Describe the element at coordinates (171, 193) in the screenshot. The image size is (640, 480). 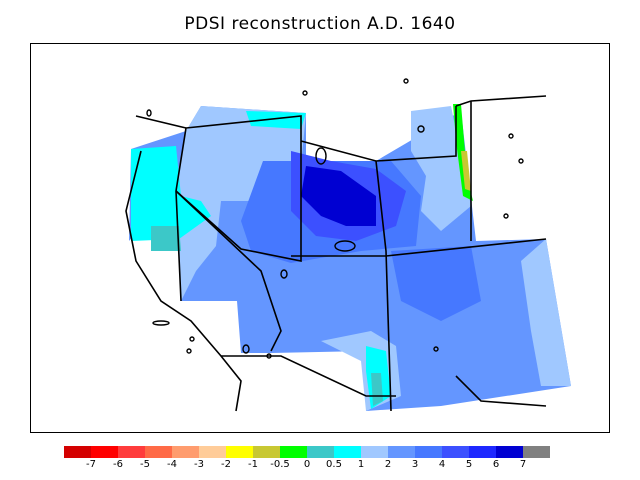
I see `region-cyan-west` at that location.